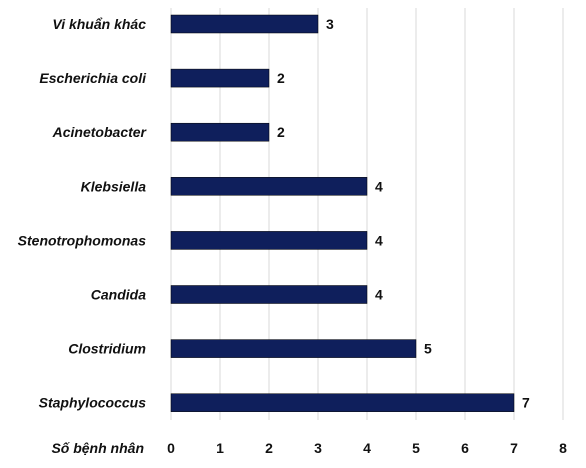  Describe the element at coordinates (514, 448) in the screenshot. I see `x-tick-label: 7` at that location.